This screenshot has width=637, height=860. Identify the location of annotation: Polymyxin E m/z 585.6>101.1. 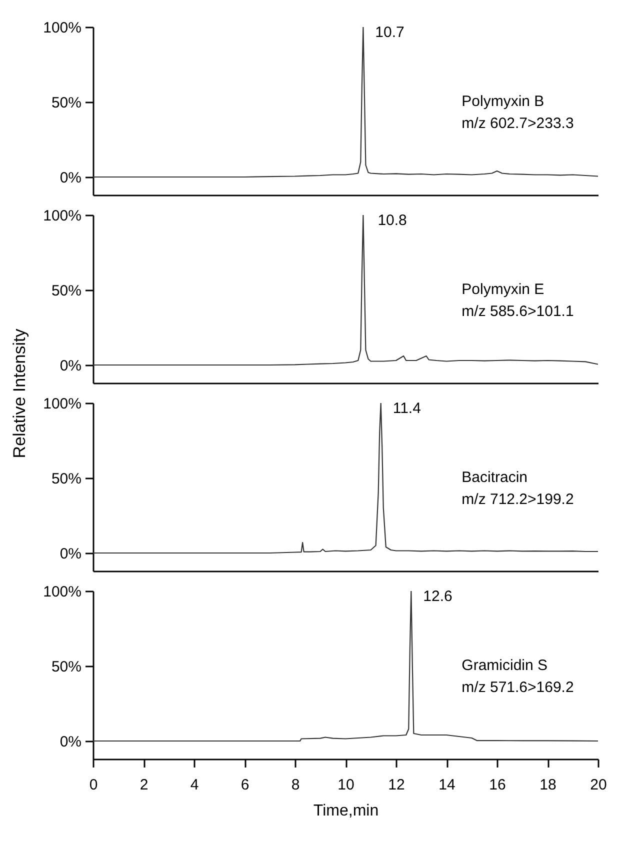
(518, 300).